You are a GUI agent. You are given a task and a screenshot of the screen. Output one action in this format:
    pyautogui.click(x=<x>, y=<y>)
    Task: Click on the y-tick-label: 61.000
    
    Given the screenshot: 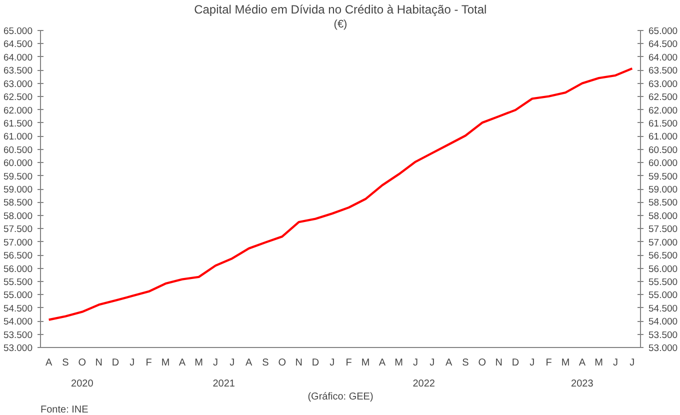 What is the action you would take?
    pyautogui.click(x=18, y=137)
    